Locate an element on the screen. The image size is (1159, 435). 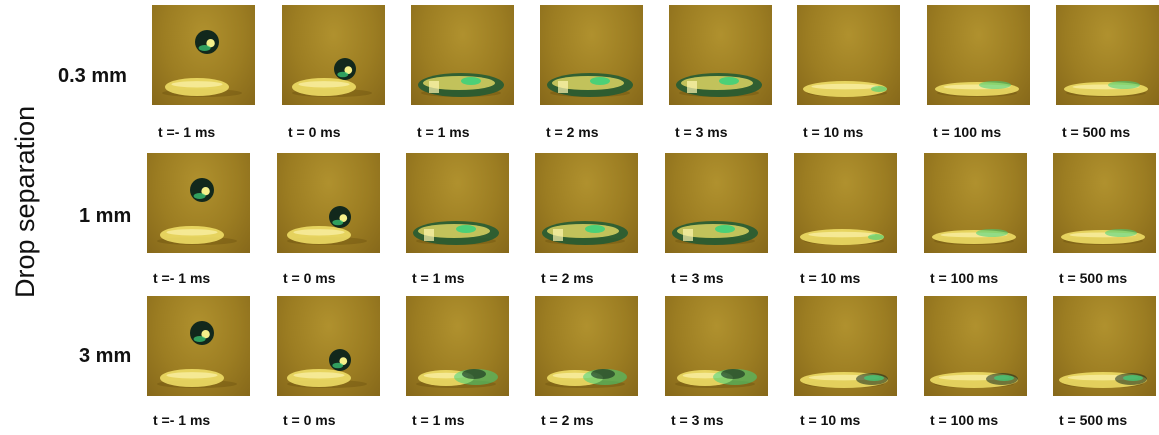
row-label-separation: 1 mm is located at coordinates (105, 216).